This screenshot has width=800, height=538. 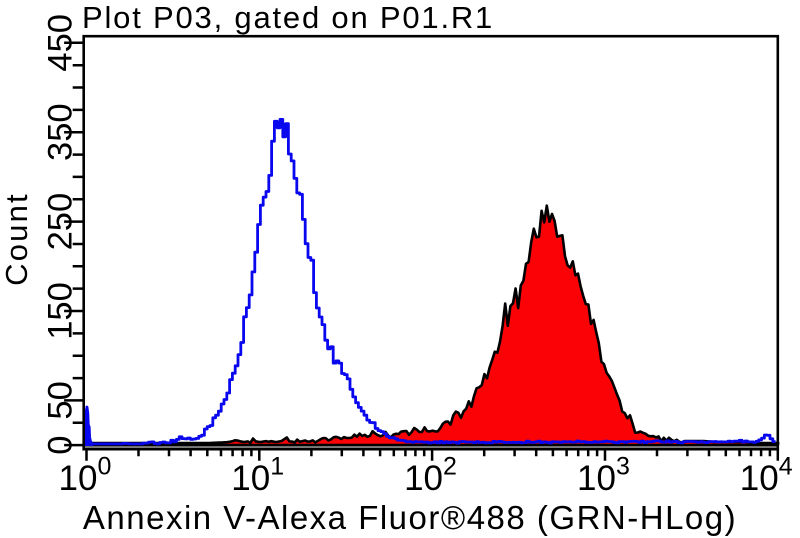 What do you see at coordinates (410, 517) in the screenshot?
I see `svg-text:Annexin V-Alexa Fluor®488 (GRN: Annexin V-Alexa Fluor®488 (GRN-HLog)` at bounding box center [410, 517].